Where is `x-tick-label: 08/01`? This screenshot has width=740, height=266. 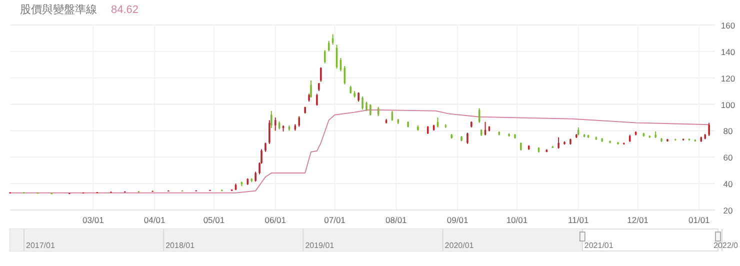
x-tick-label: 08/01 is located at coordinates (397, 220).